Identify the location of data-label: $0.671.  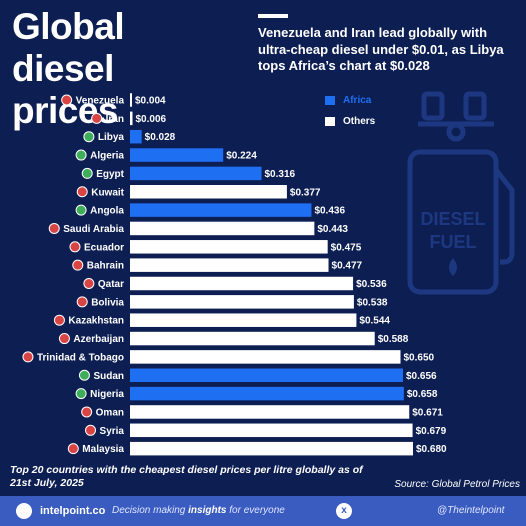
(427, 412).